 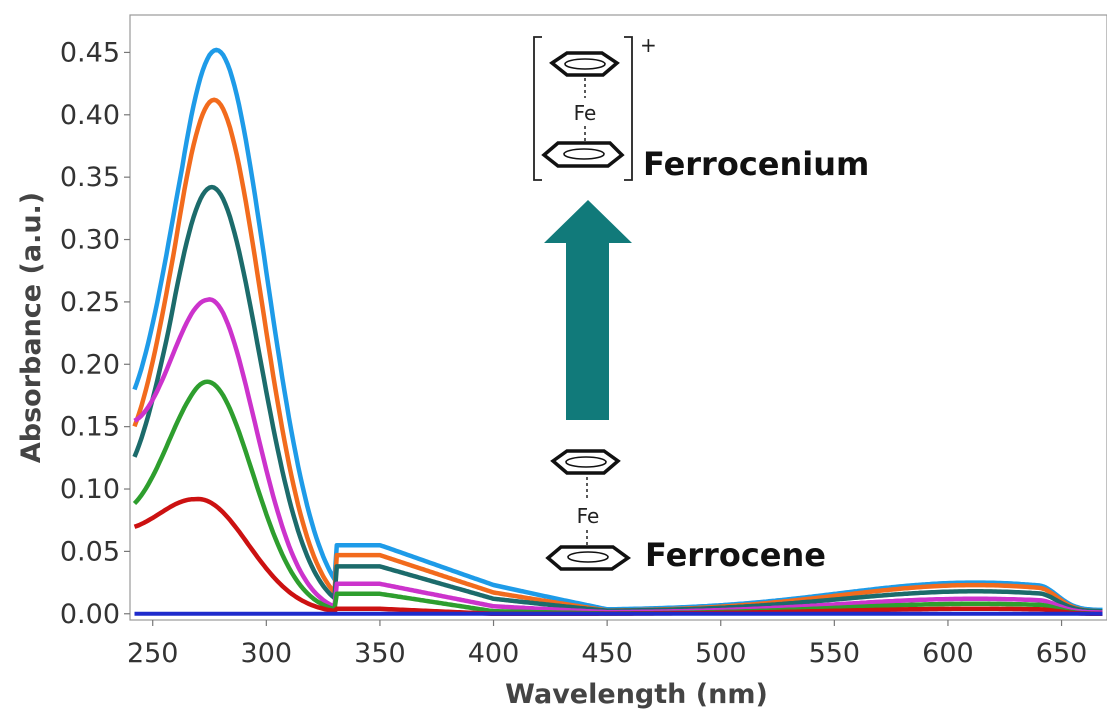 What do you see at coordinates (537, 108) in the screenshot?
I see `bracket-left` at bounding box center [537, 108].